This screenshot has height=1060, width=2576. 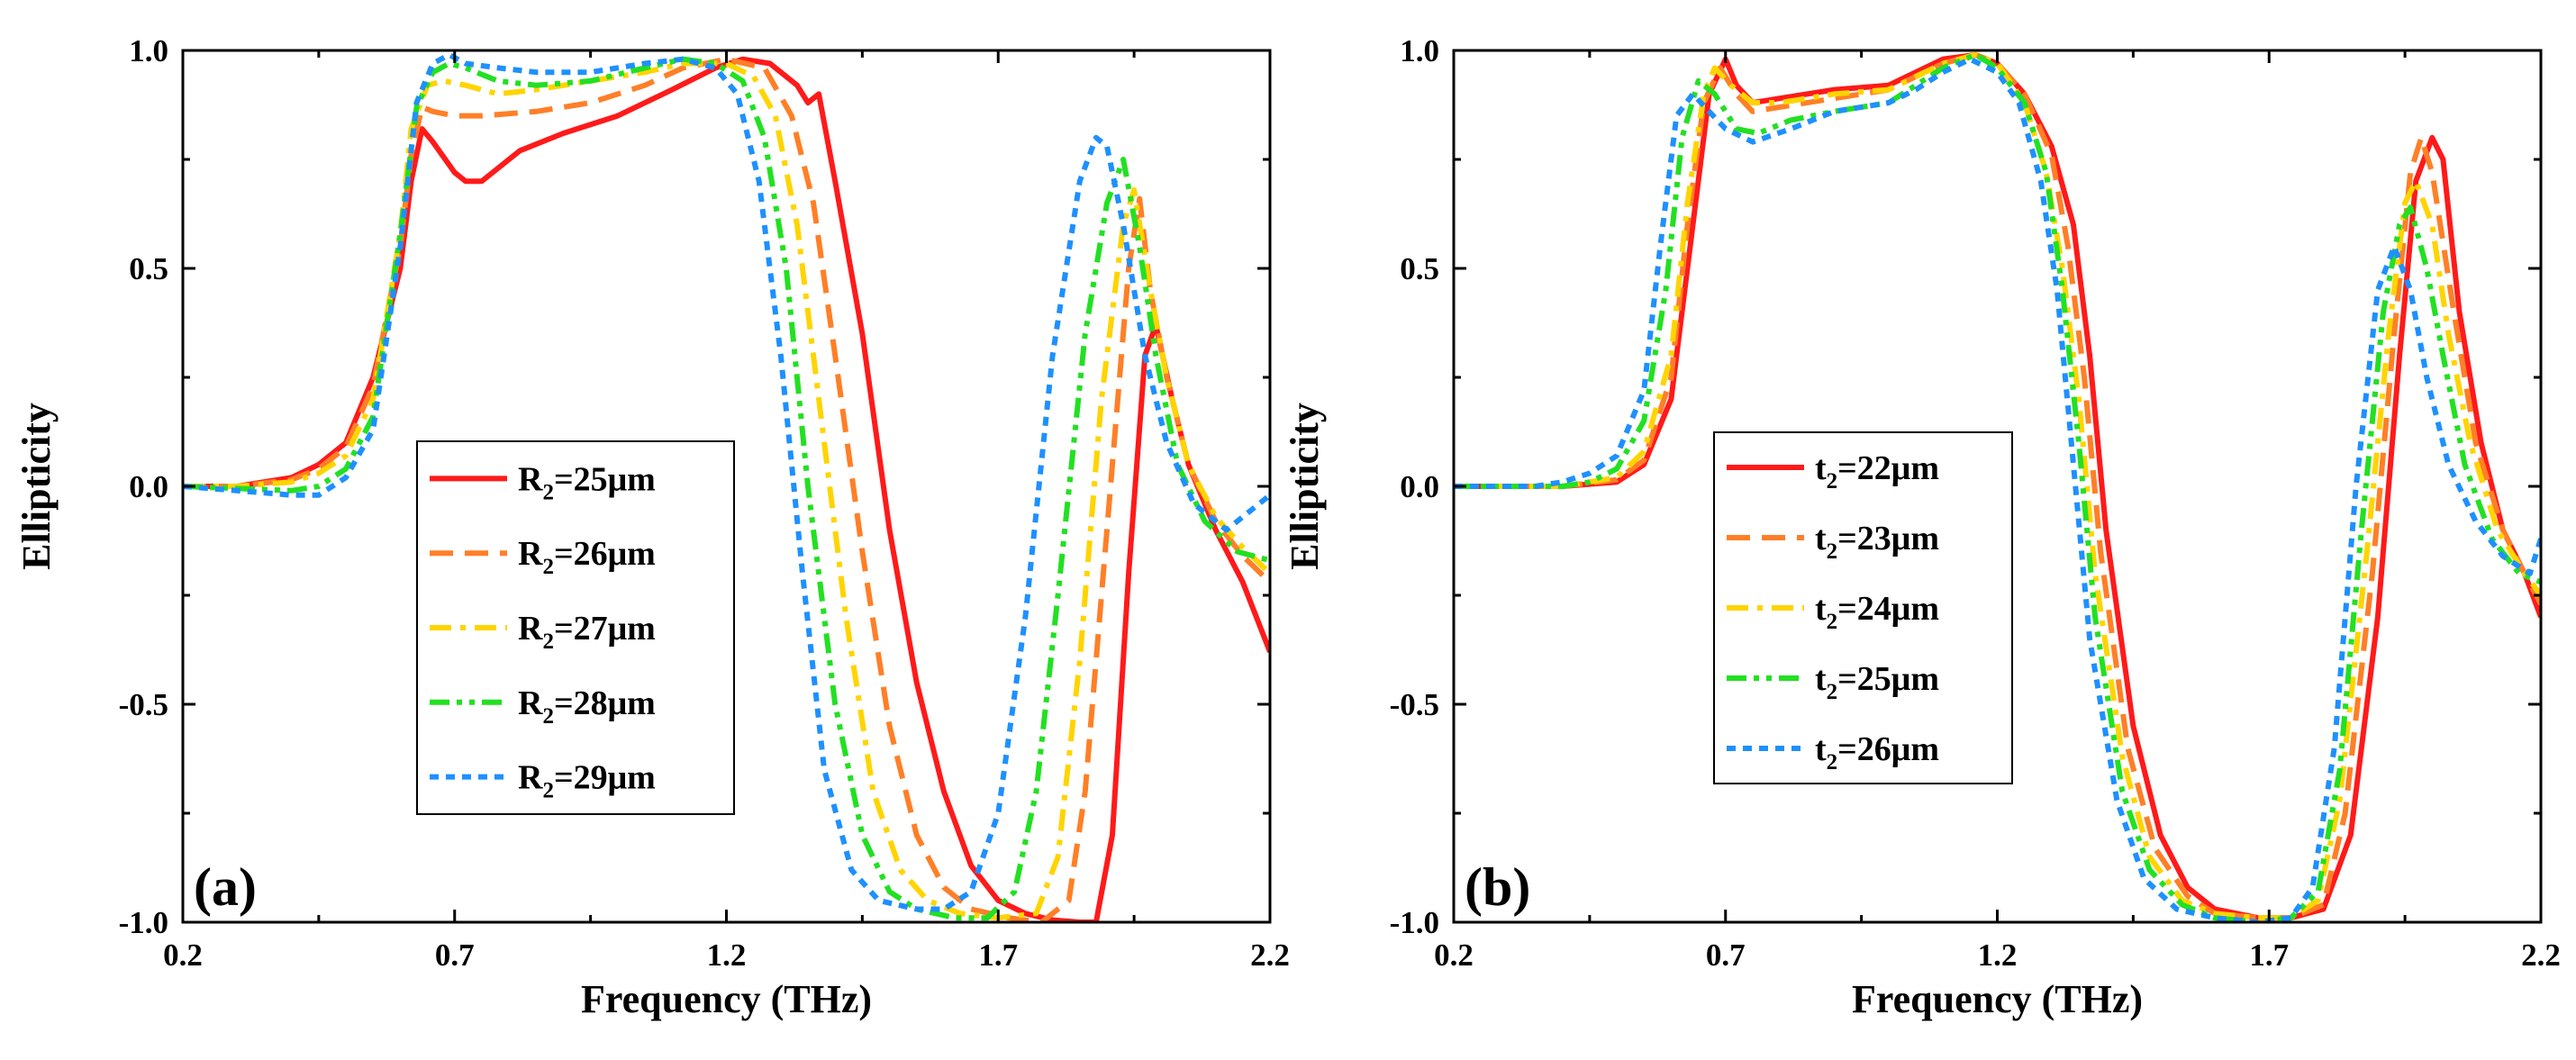 What do you see at coordinates (225, 887) in the screenshot?
I see `panel-label: (a)` at bounding box center [225, 887].